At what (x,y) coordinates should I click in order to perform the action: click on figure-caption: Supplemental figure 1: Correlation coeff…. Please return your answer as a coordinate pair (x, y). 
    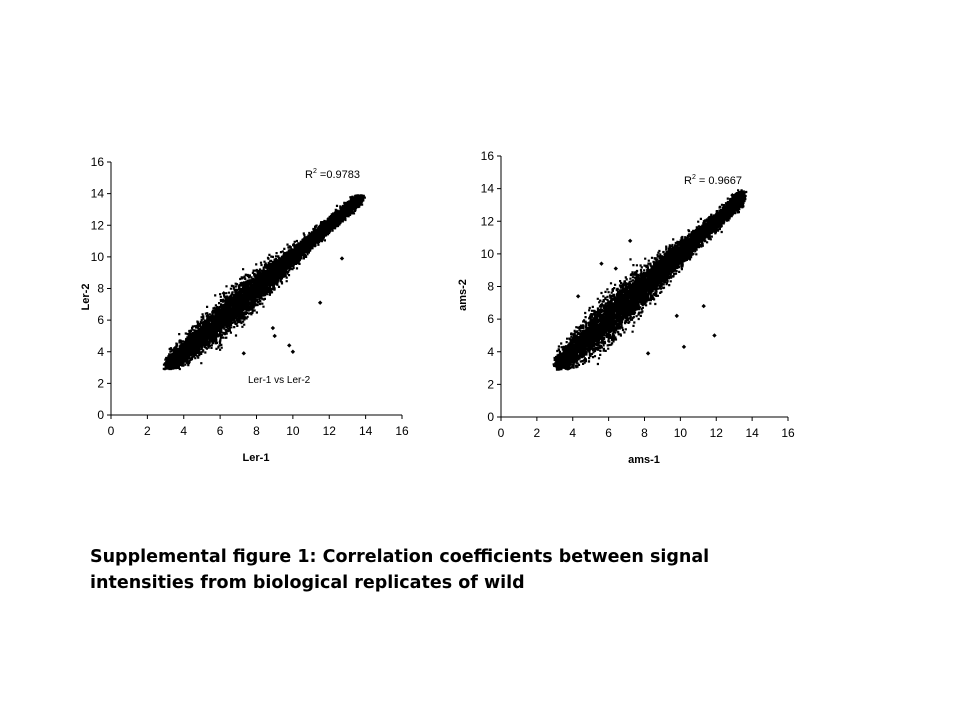
    Looking at the image, I should click on (420, 570).